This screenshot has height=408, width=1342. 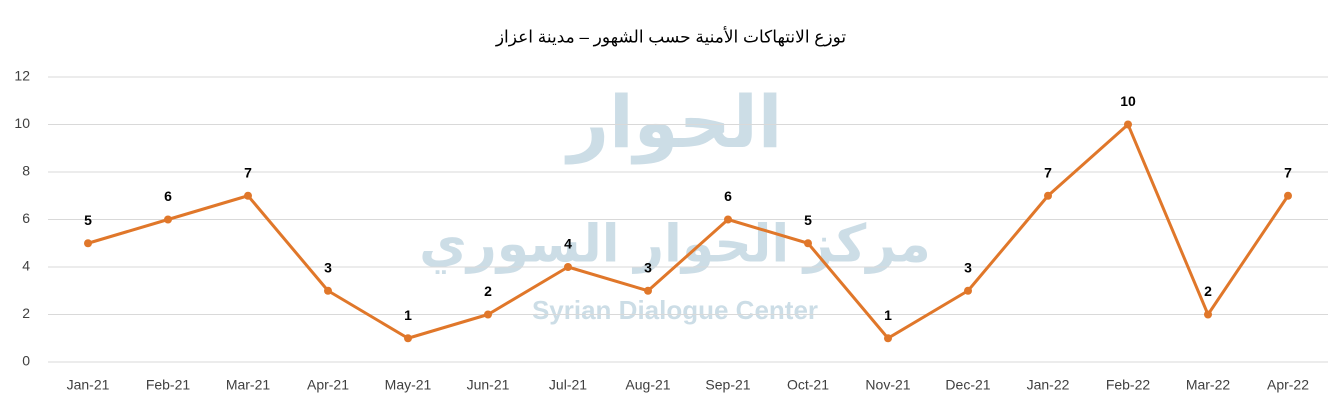 What do you see at coordinates (22, 123) in the screenshot?
I see `y-tick-label: 10` at bounding box center [22, 123].